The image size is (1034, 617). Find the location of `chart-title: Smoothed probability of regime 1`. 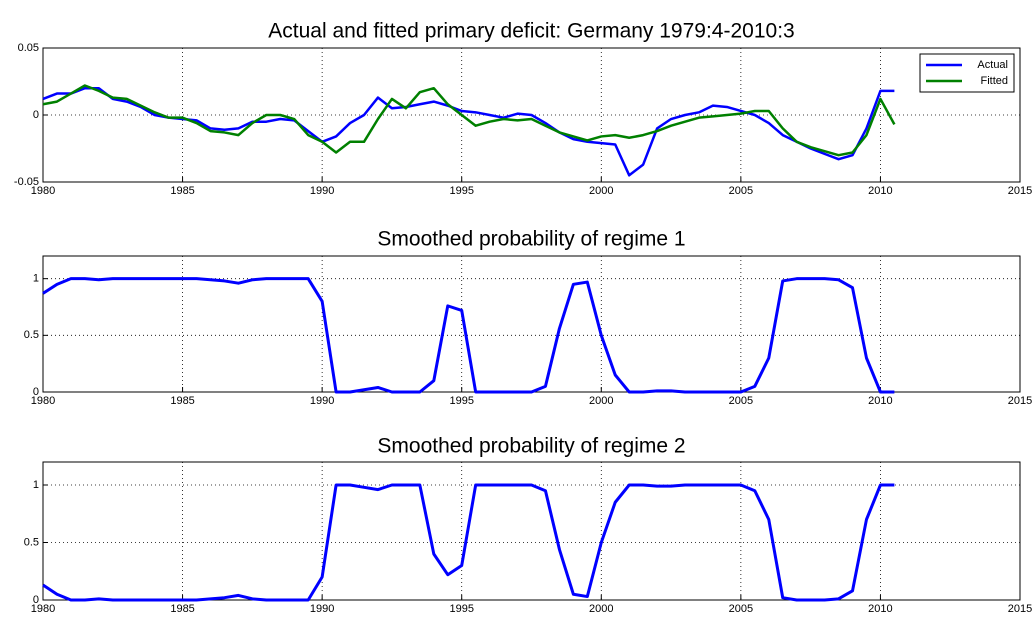

chart-title: Smoothed probability of regime 1 is located at coordinates (531, 239).